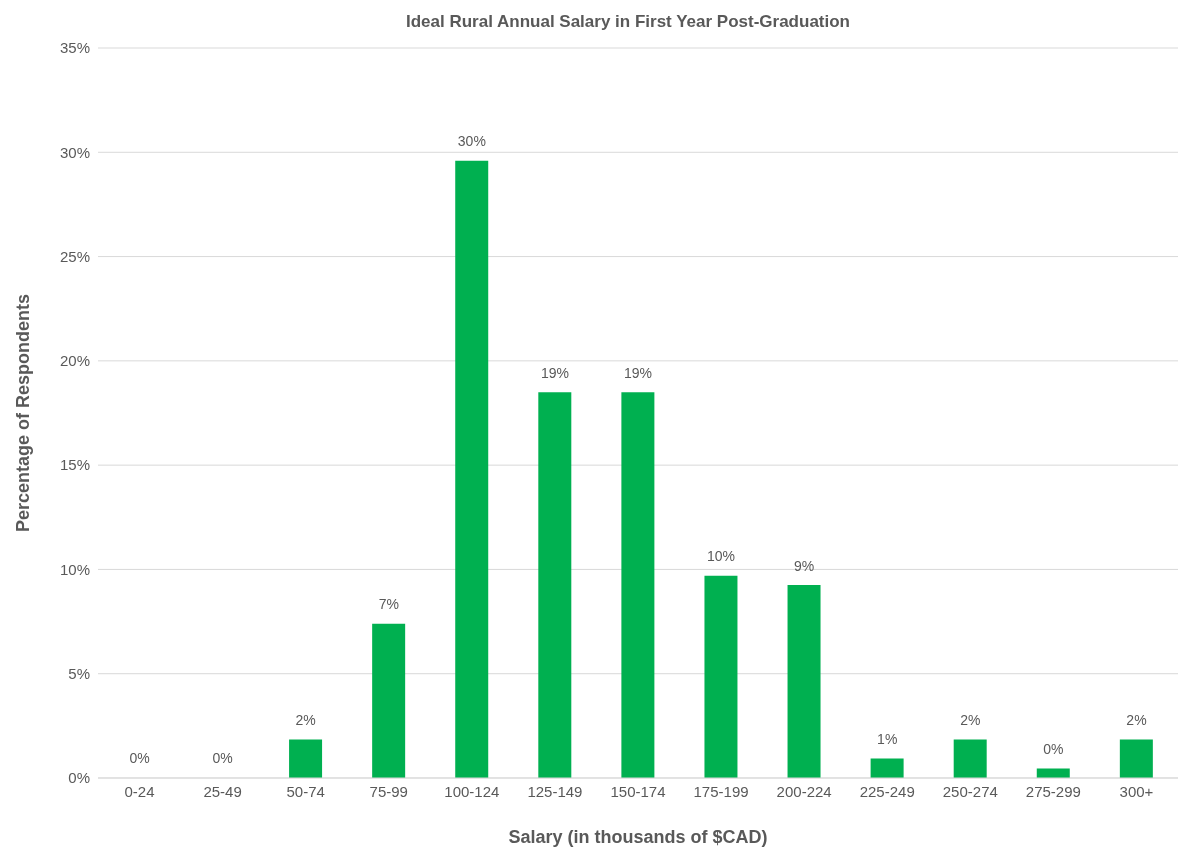 The image size is (1199, 867). I want to click on x-tick-label: 150-174, so click(638, 791).